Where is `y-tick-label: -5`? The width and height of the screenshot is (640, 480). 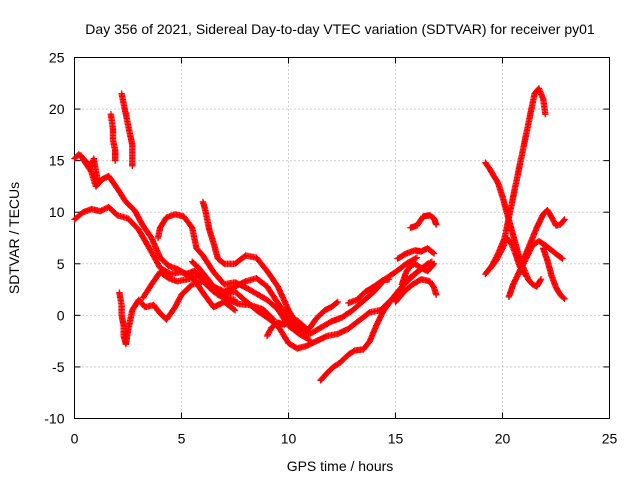
y-tick-label: -5 is located at coordinates (58, 367).